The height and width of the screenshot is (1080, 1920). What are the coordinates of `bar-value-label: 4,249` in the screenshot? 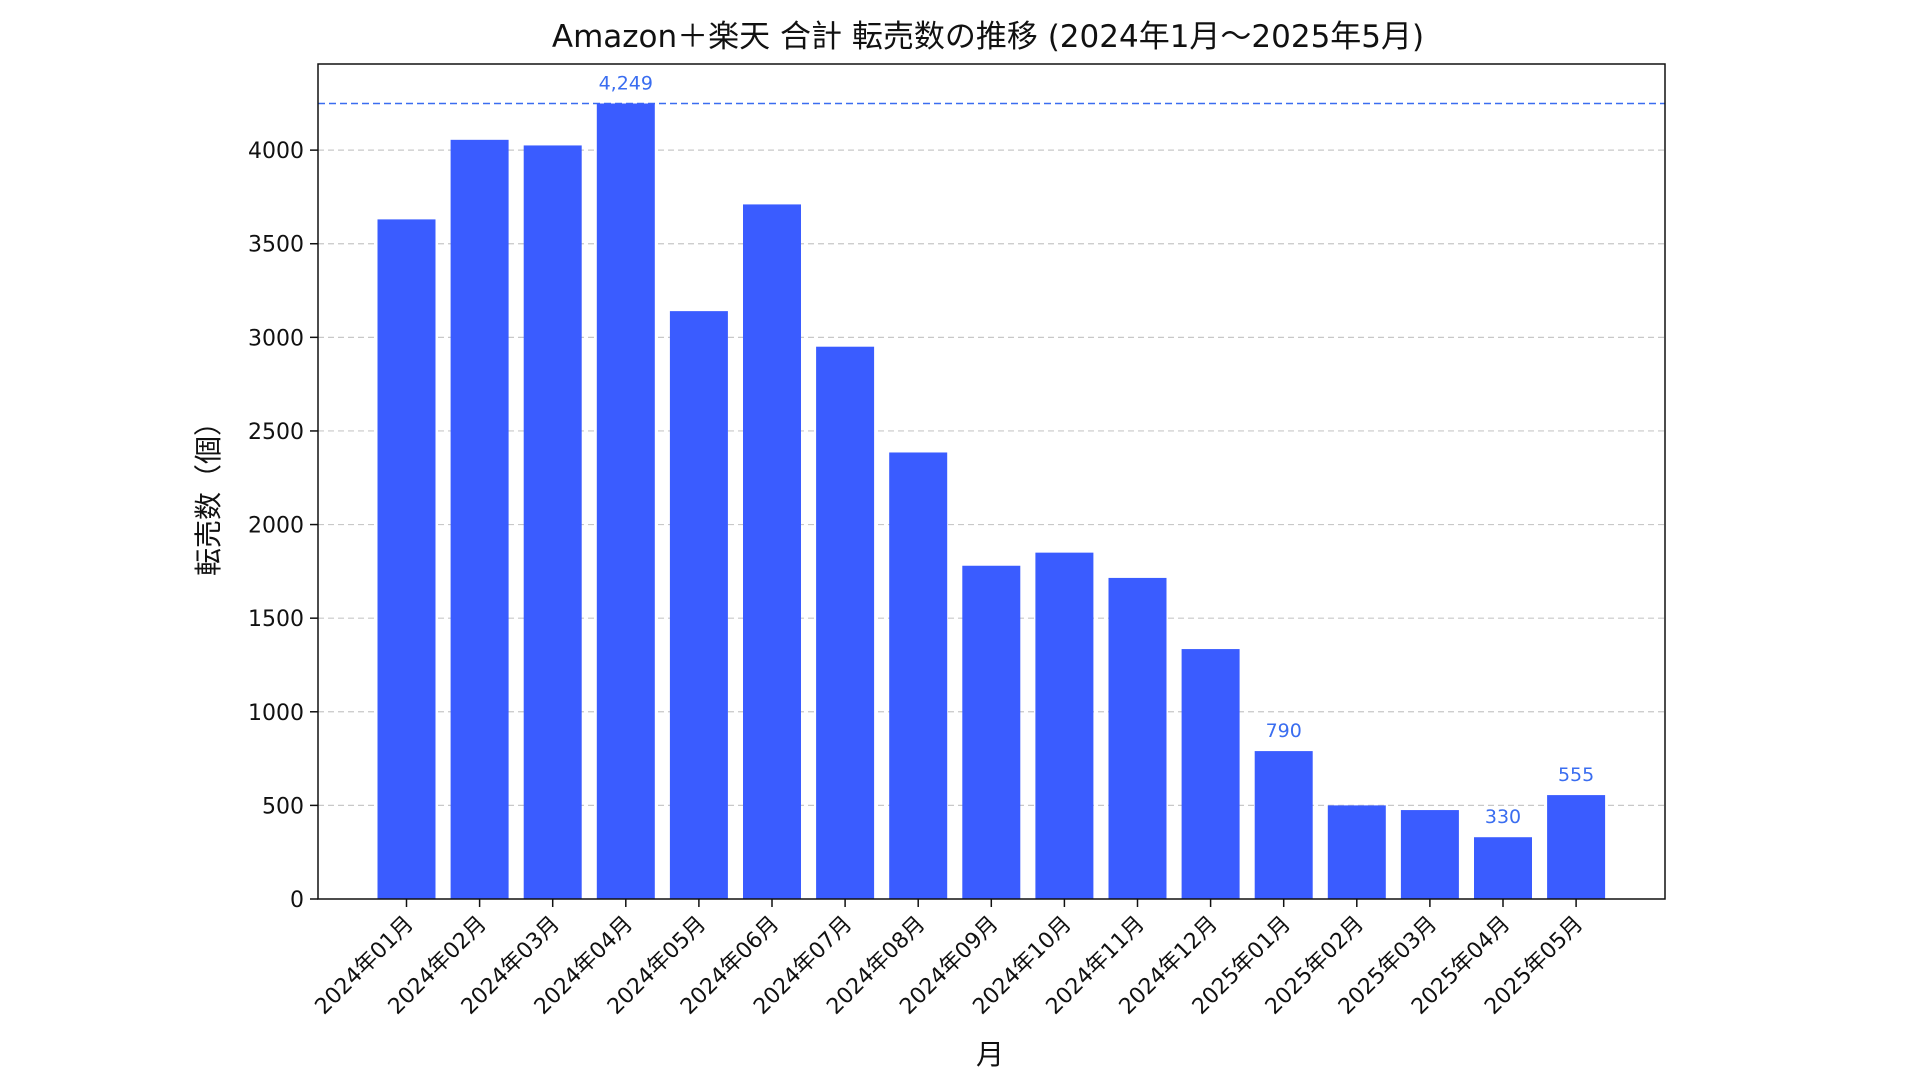 It's located at (626, 84).